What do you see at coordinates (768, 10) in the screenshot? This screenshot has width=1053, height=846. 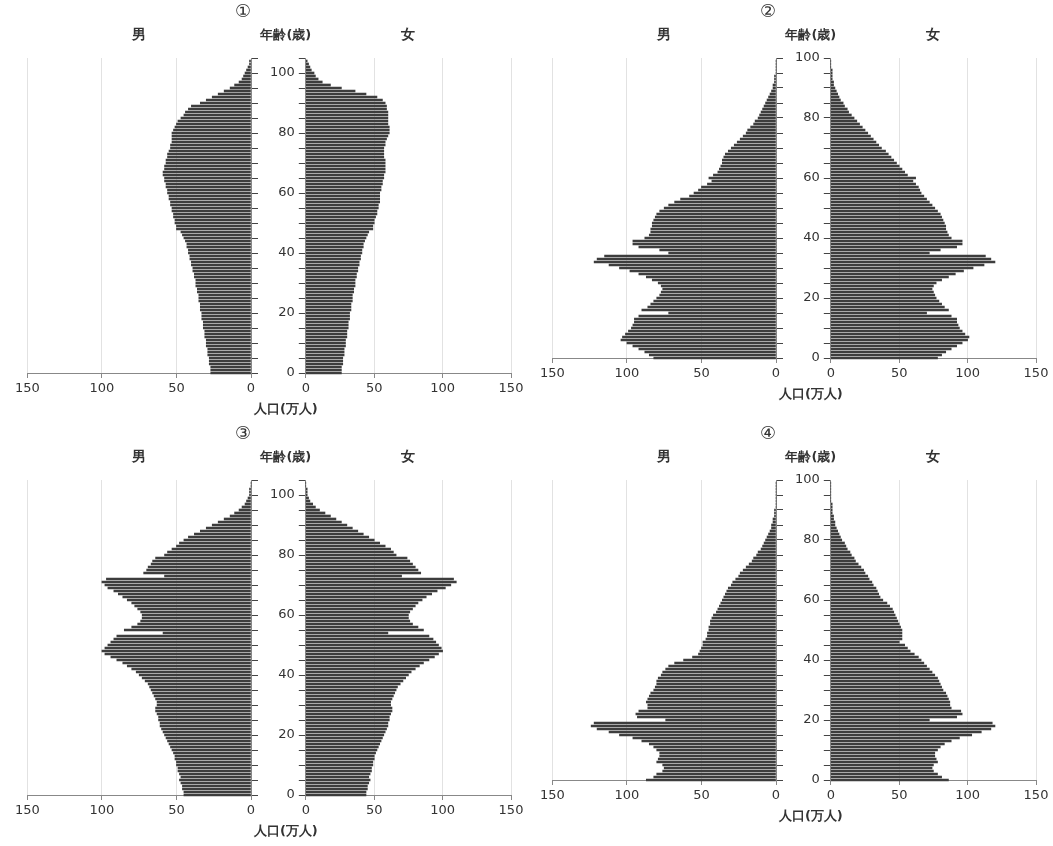 I see `chart-title: ②` at bounding box center [768, 10].